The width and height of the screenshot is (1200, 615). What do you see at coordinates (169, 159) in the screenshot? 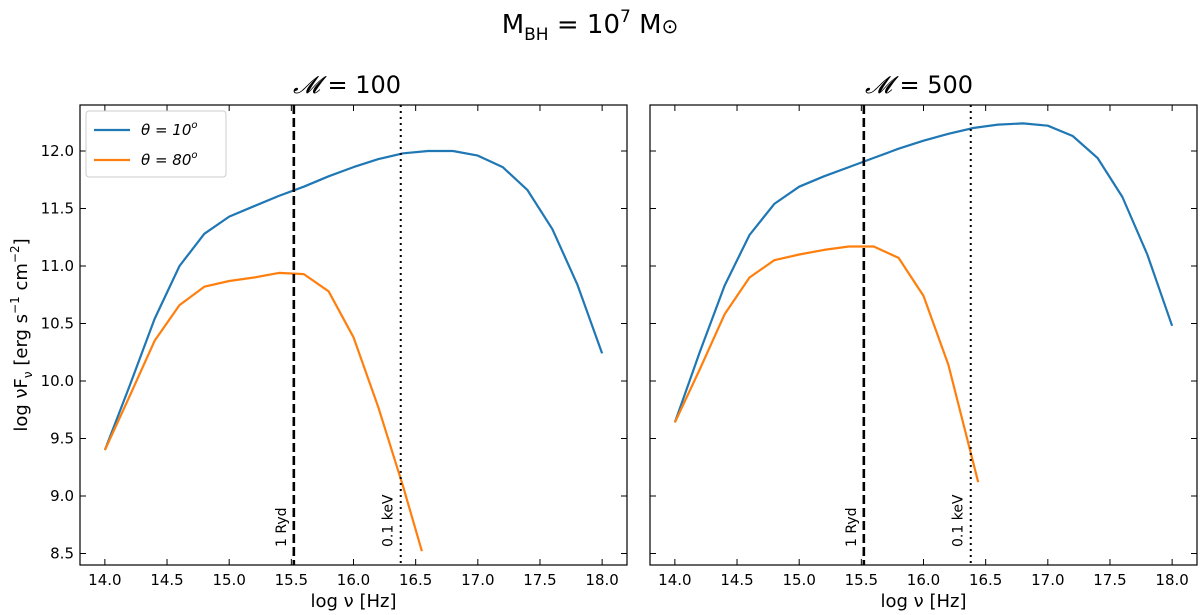
I see `legend-label-theta80: θ = 80o` at bounding box center [169, 159].